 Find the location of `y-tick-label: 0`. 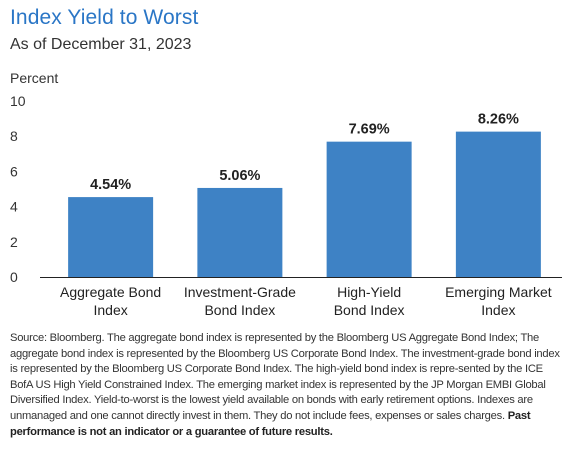

y-tick-label: 0 is located at coordinates (14, 277).